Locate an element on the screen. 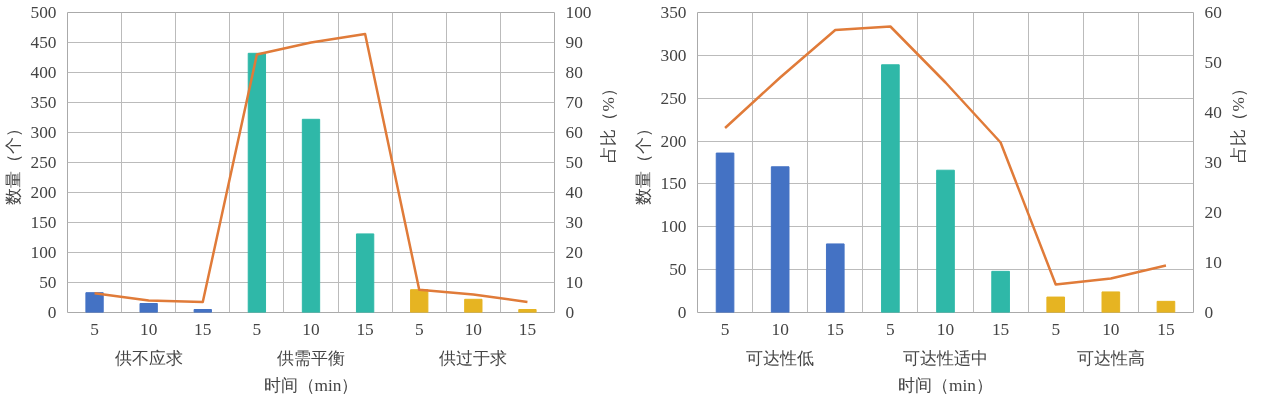 Image resolution: width=1269 pixels, height=397 pixels. y2-tick-label: 70 is located at coordinates (574, 102).